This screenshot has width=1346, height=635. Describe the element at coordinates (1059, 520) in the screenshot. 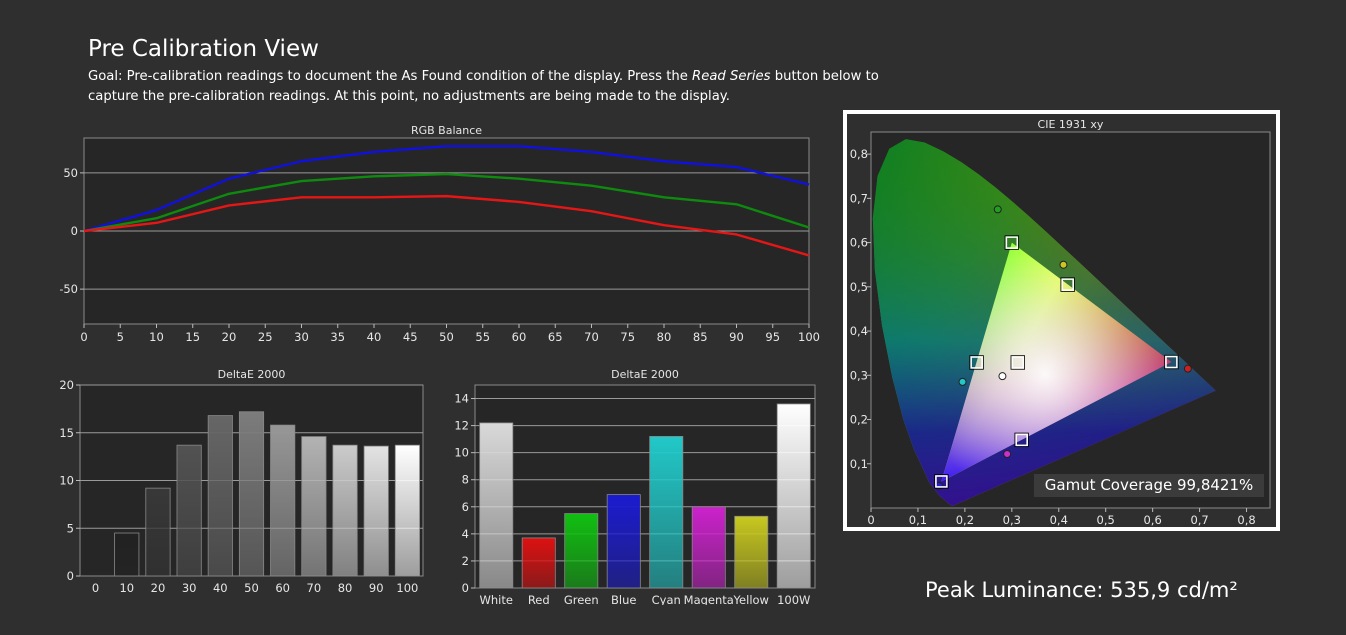

I see `cie-xtick-label: 0,4` at that location.